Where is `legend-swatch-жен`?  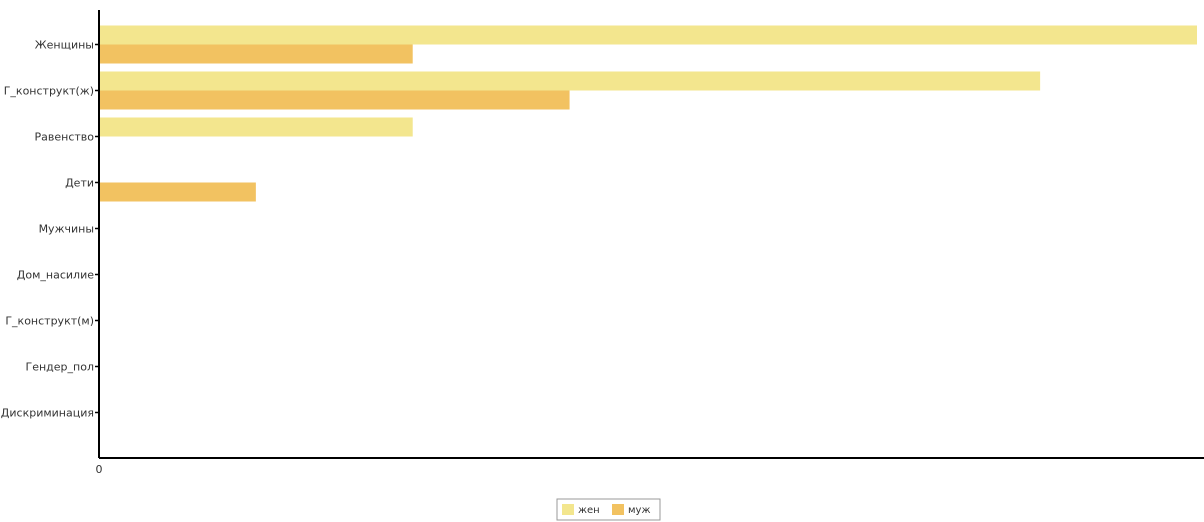
legend-swatch-жен is located at coordinates (568, 509).